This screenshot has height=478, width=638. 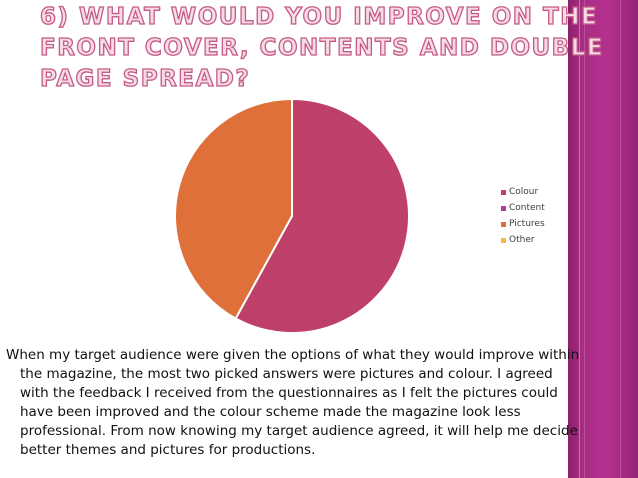 I want to click on legend-label: Colour, so click(x=524, y=192).